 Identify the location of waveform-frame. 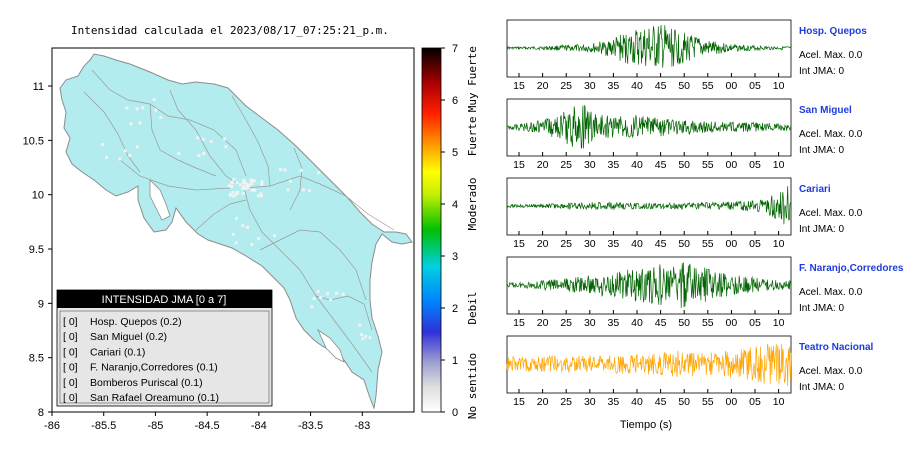
(649, 206).